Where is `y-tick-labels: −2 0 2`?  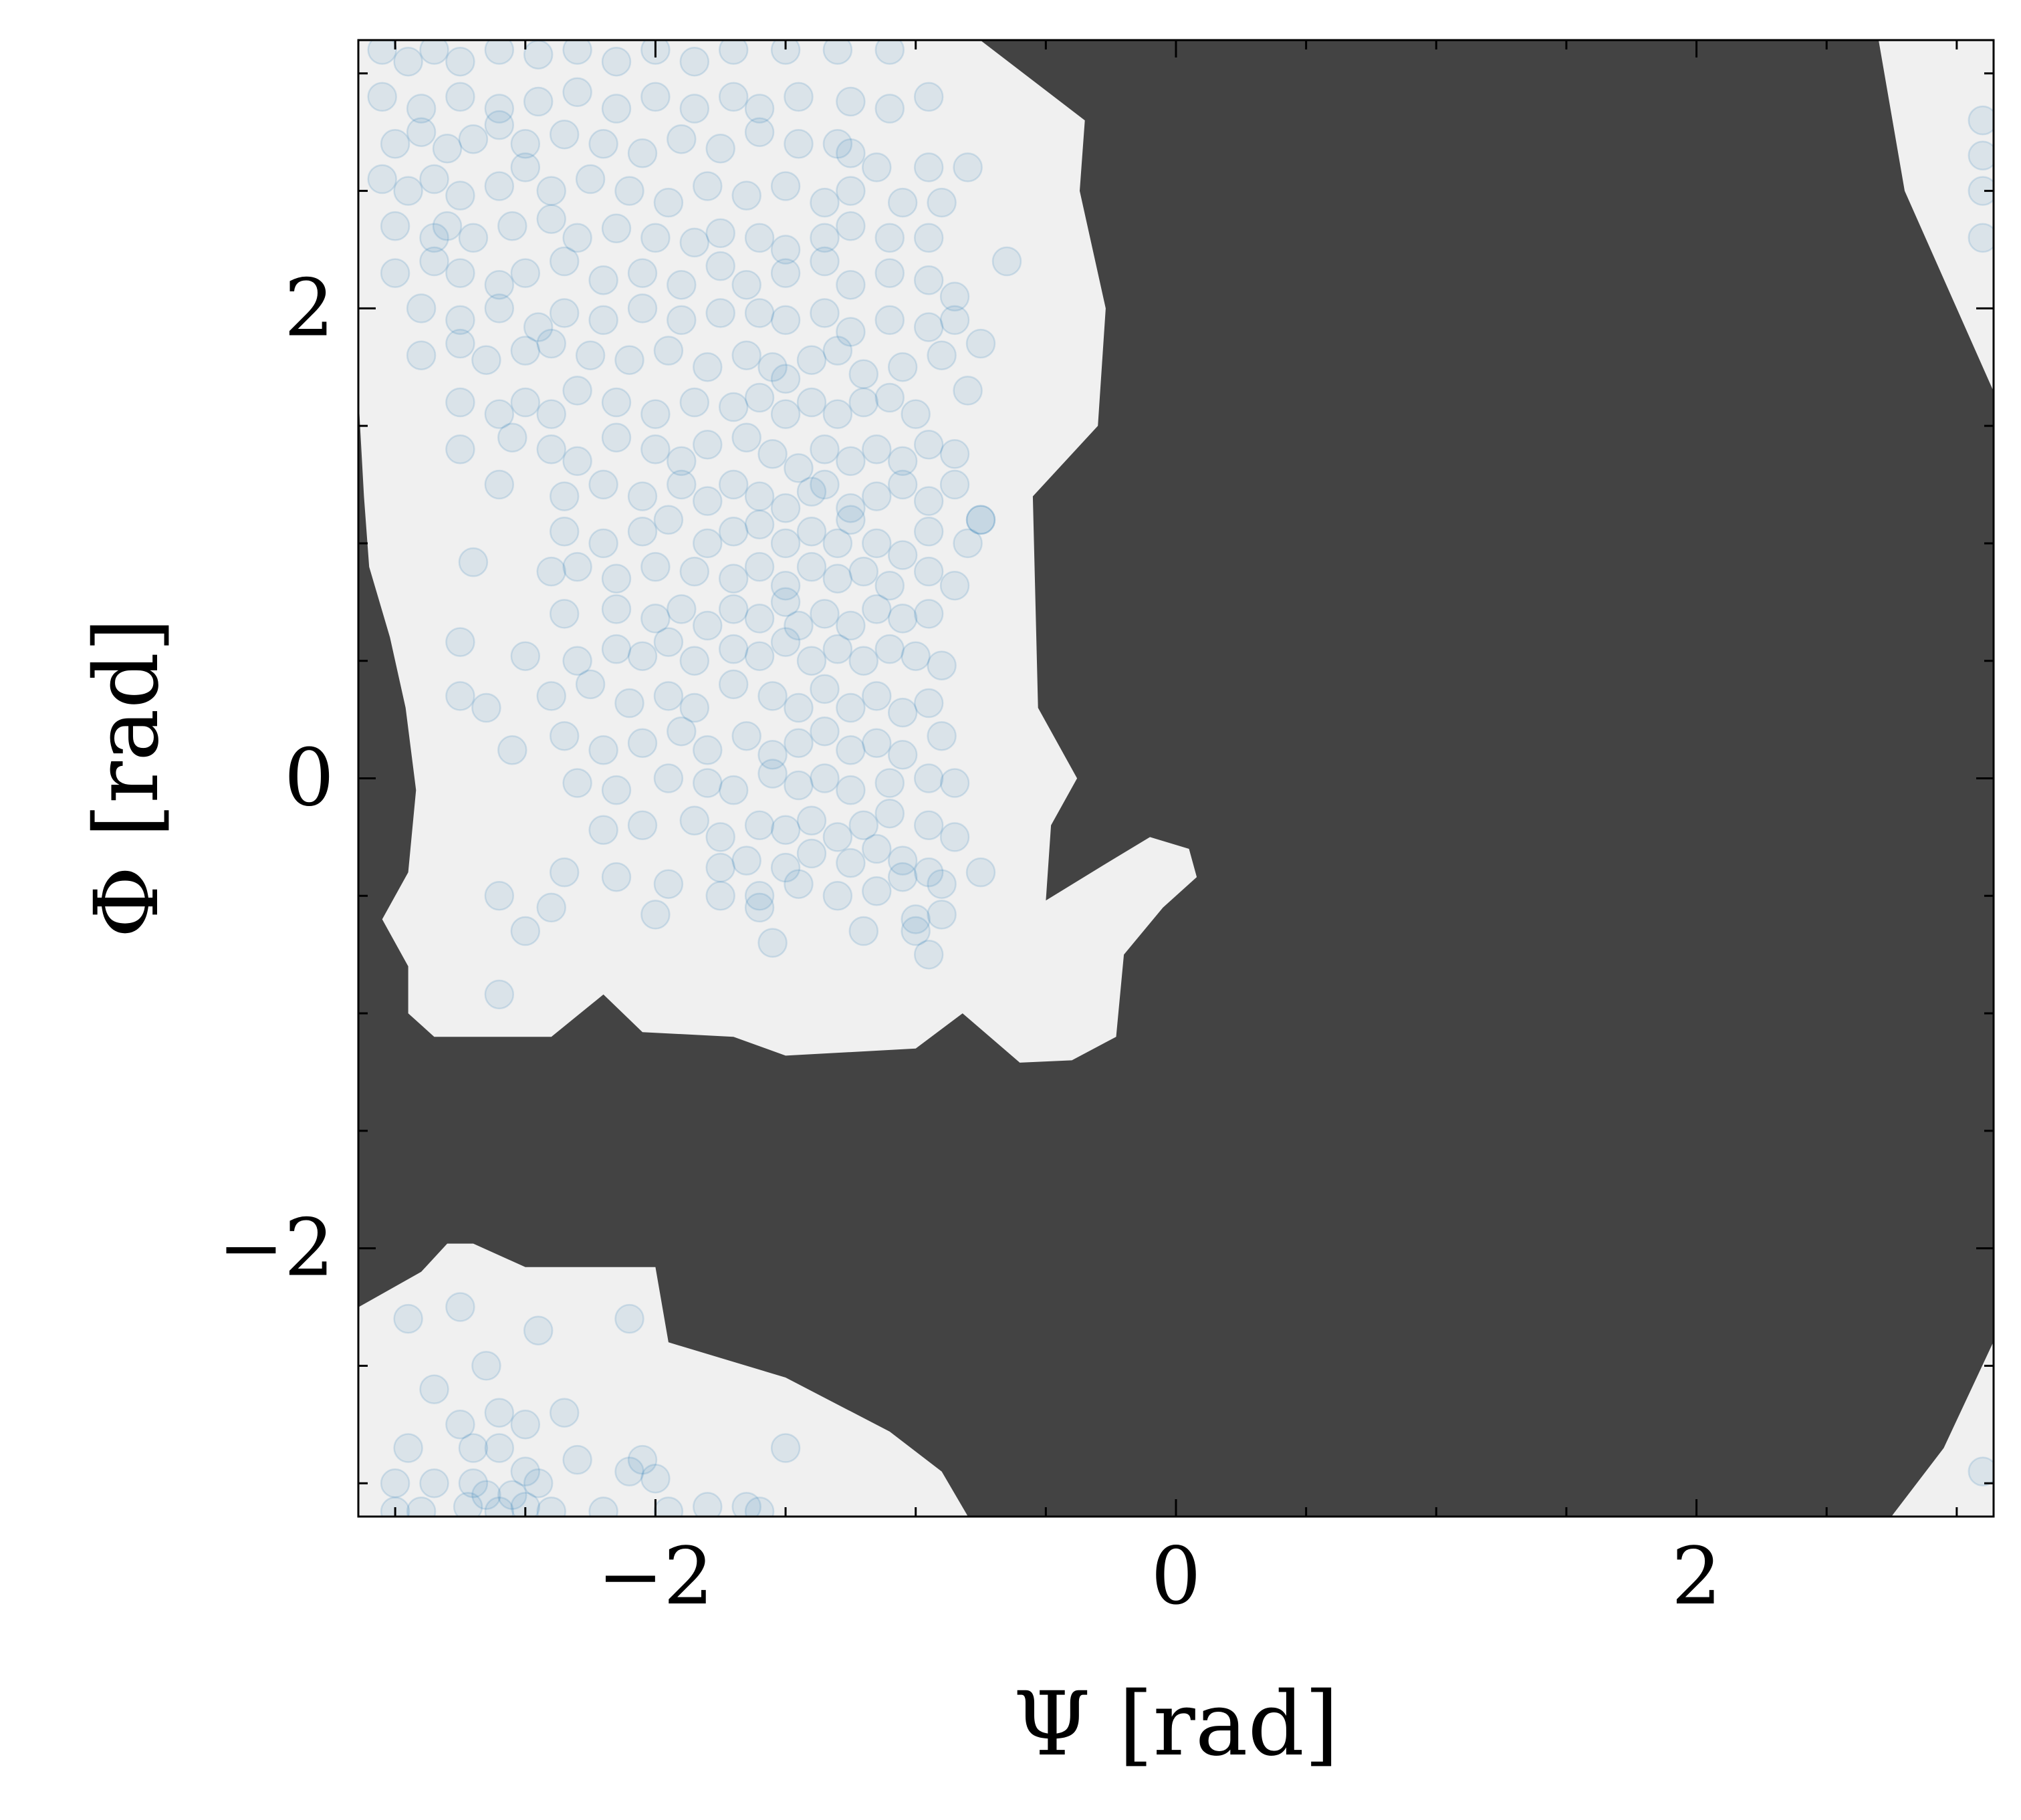
y-tick-labels: −2 0 2 is located at coordinates (276, 777).